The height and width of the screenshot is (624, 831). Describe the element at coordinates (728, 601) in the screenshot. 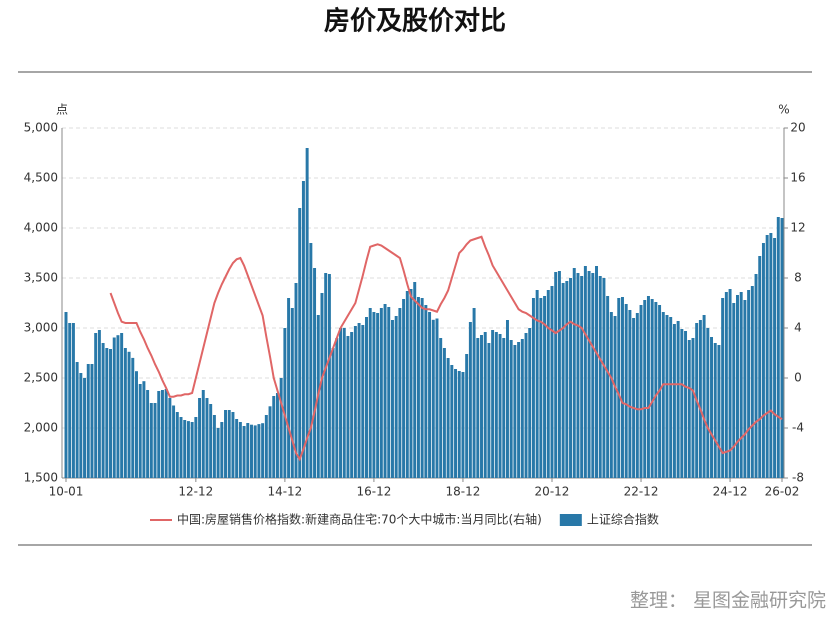

I see `source: 整理： 星图金融研究院` at that location.